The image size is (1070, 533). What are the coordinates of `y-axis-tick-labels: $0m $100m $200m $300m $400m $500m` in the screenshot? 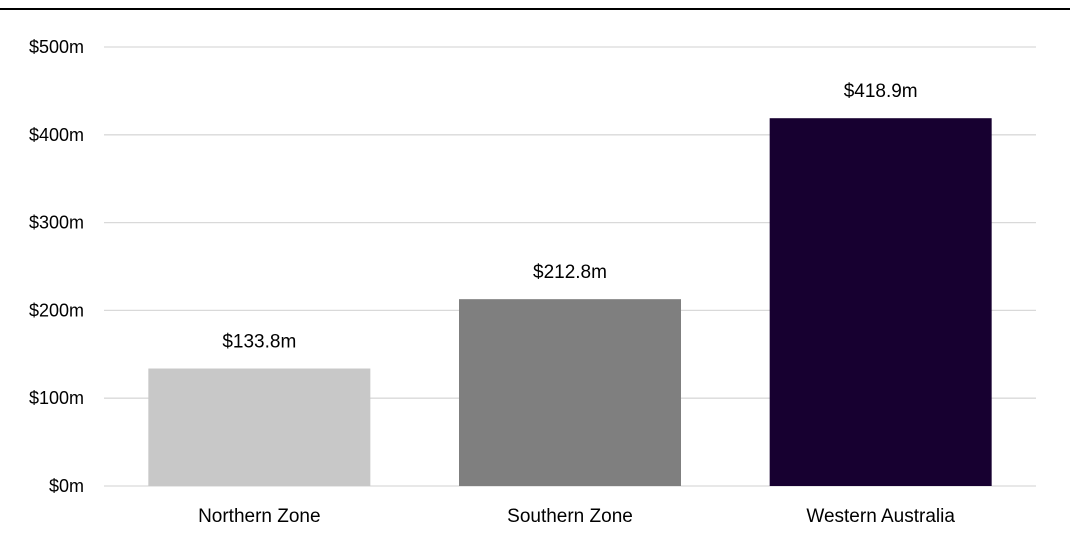 It's located at (56, 266).